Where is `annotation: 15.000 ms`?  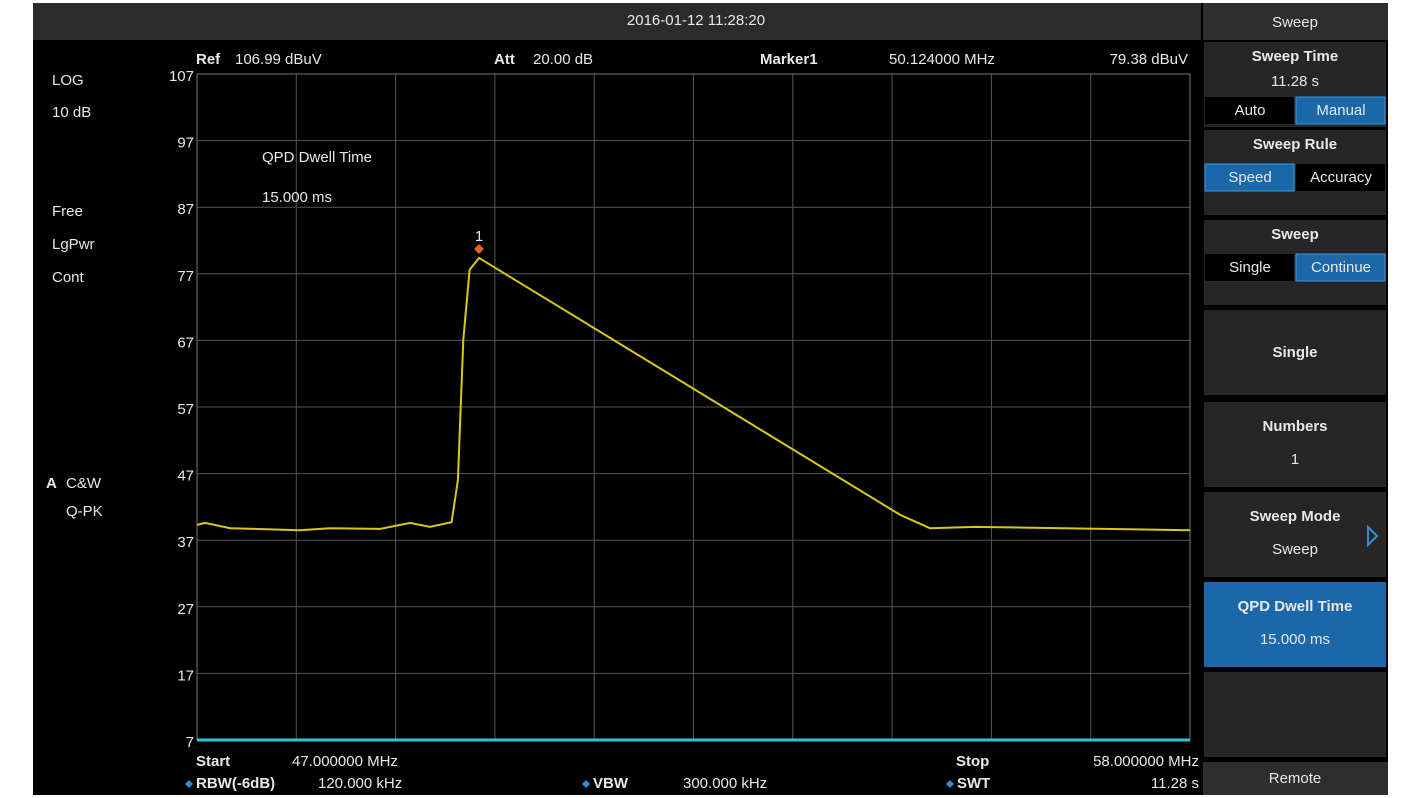
annotation: 15.000 ms is located at coordinates (297, 197).